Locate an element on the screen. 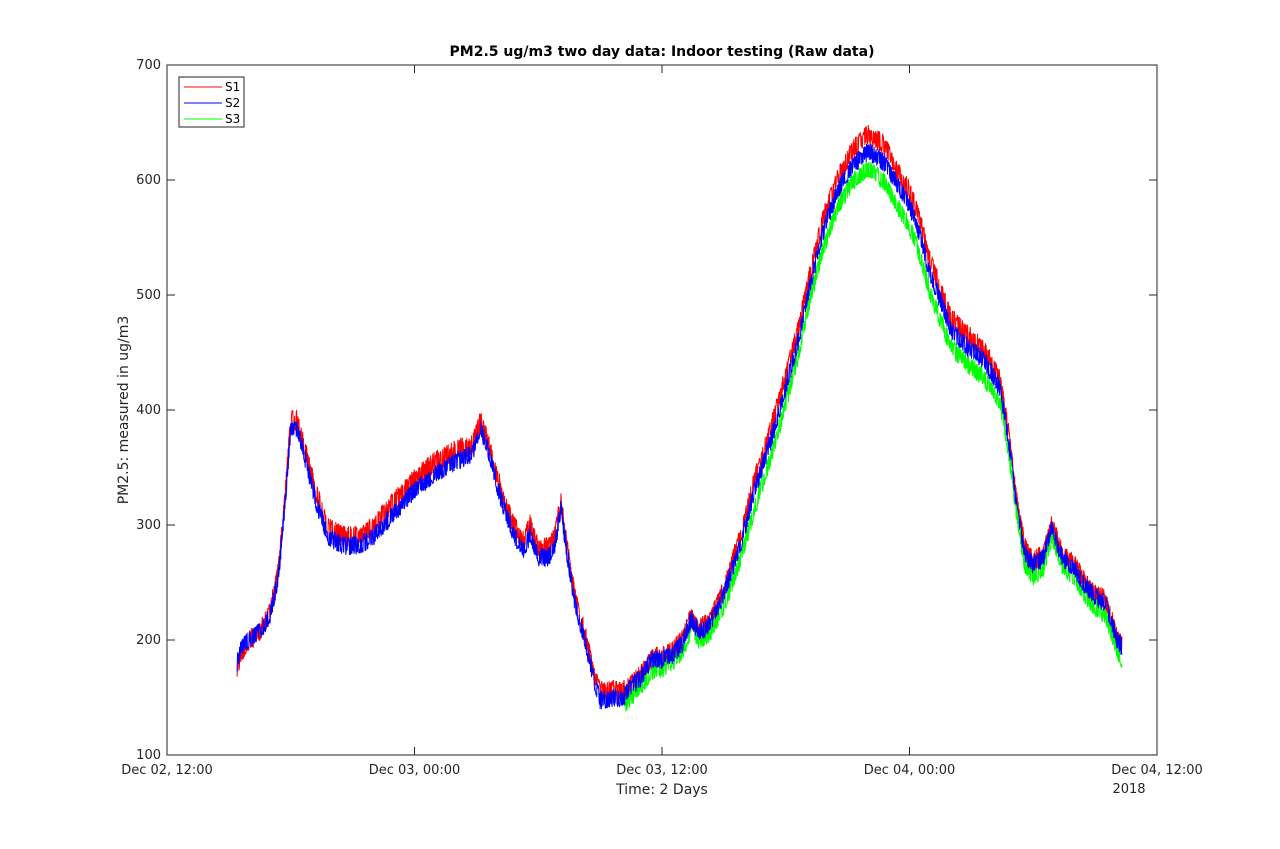 The image size is (1280, 849). legend-label-s1: S1 is located at coordinates (232, 87).